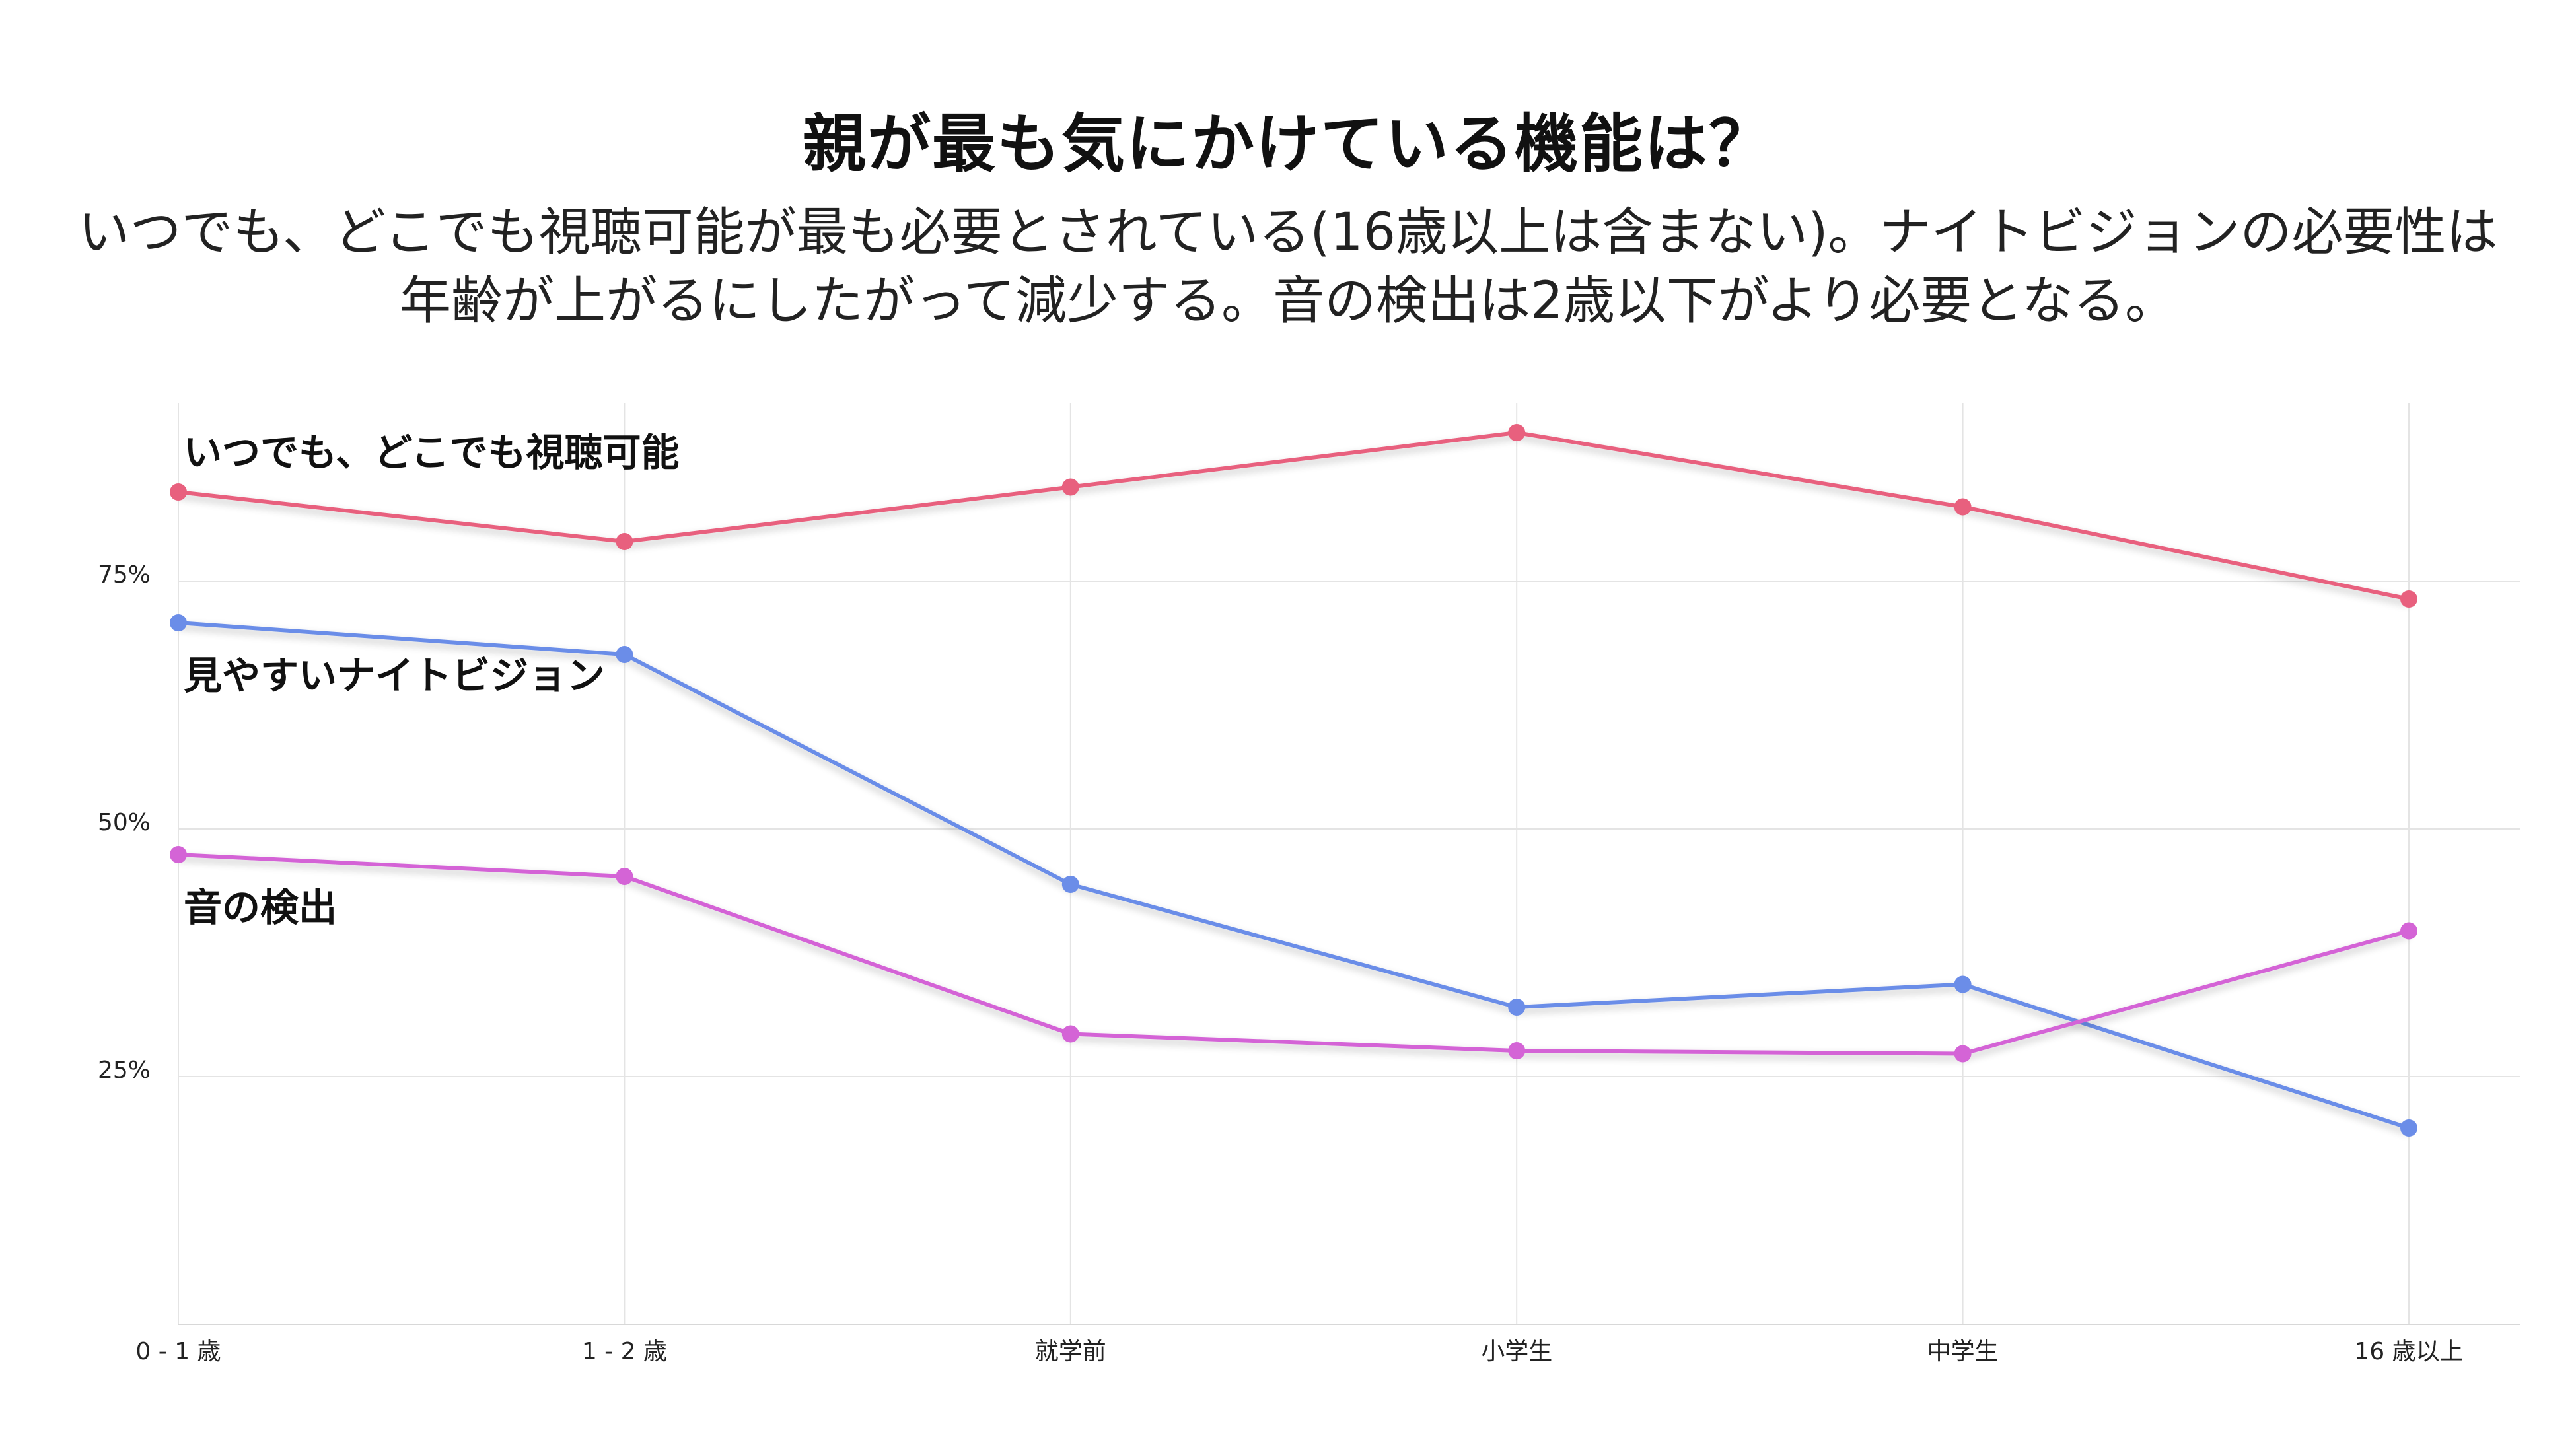 The image size is (2576, 1449). What do you see at coordinates (2409, 1352) in the screenshot?
I see `x-tick-label: 16 歳以上` at bounding box center [2409, 1352].